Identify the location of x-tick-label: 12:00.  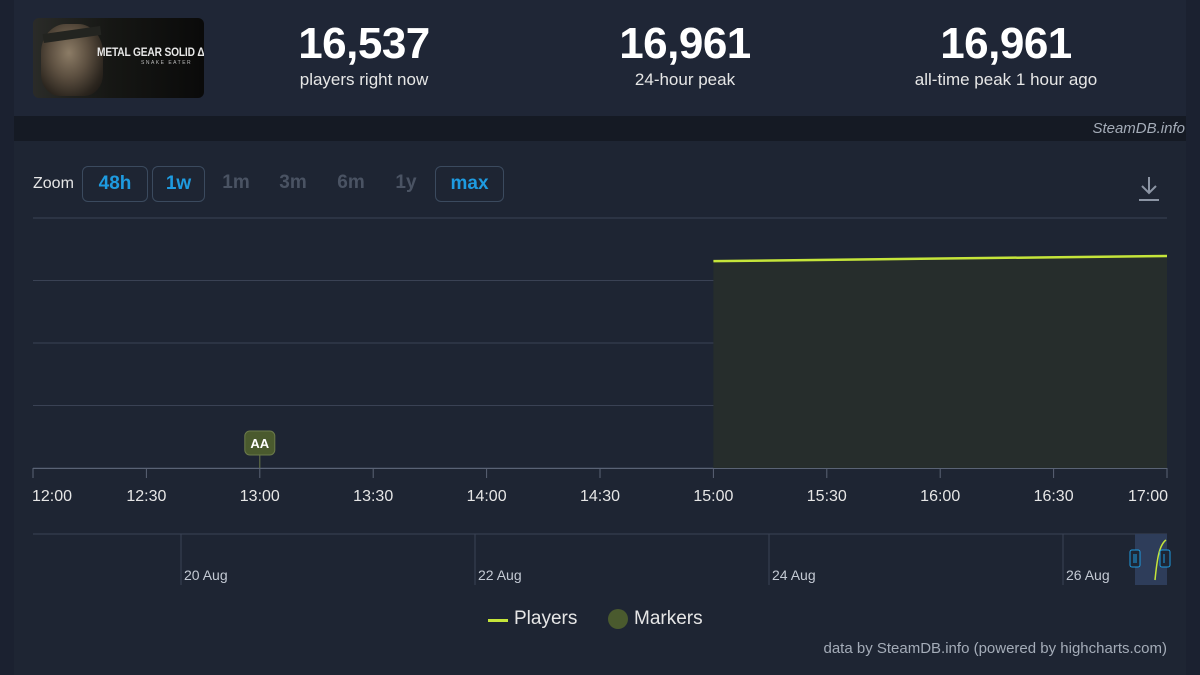
(52, 496).